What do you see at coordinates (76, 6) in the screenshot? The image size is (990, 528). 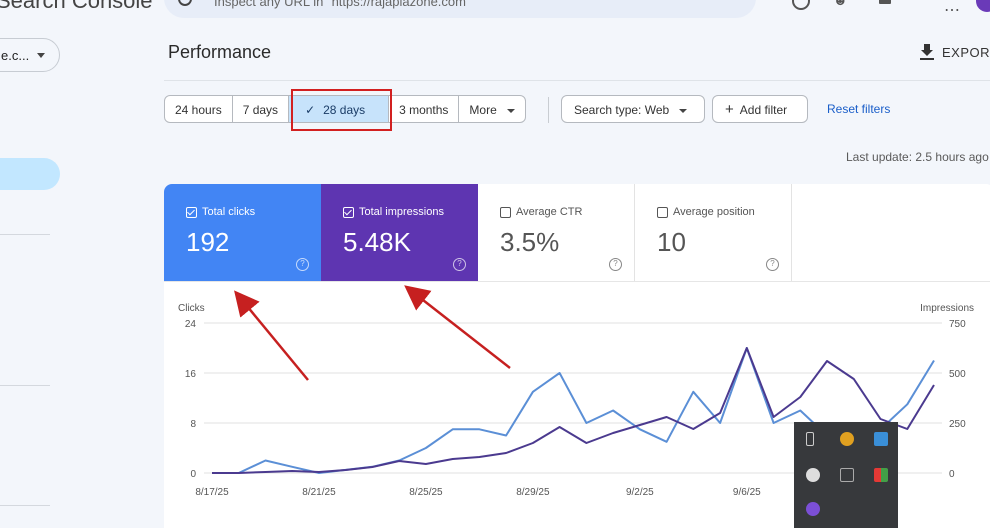 I see `app-title: Search Console` at bounding box center [76, 6].